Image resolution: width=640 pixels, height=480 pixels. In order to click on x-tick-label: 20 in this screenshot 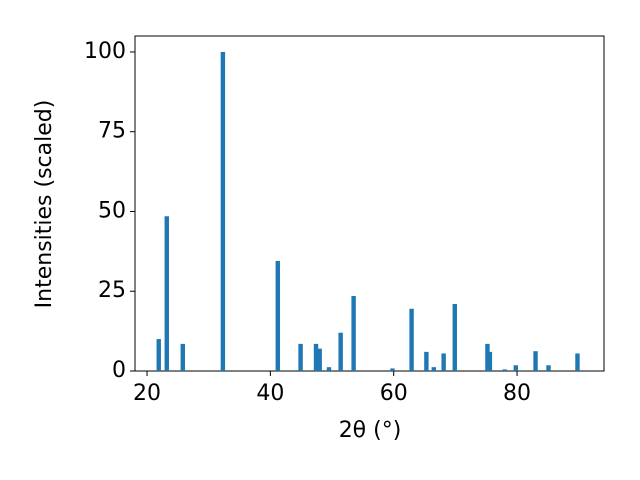, I will do `click(147, 393)`.